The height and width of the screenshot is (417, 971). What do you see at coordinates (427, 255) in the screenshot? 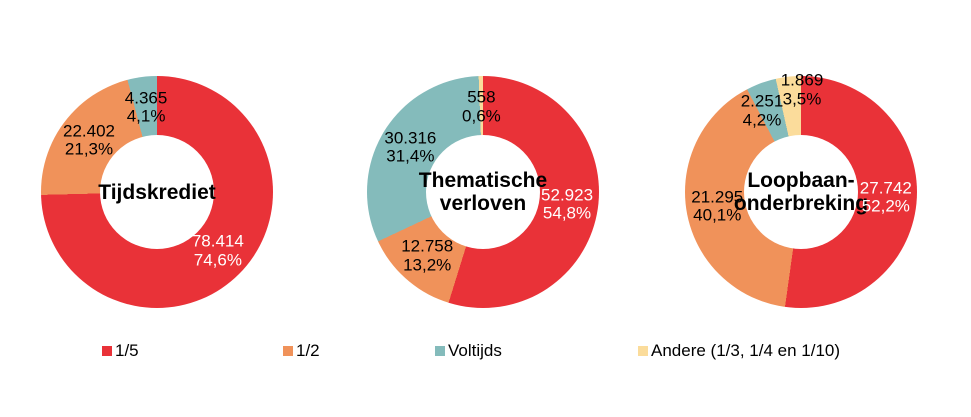
I see `segment-label: 12.758 13,2%` at bounding box center [427, 255].